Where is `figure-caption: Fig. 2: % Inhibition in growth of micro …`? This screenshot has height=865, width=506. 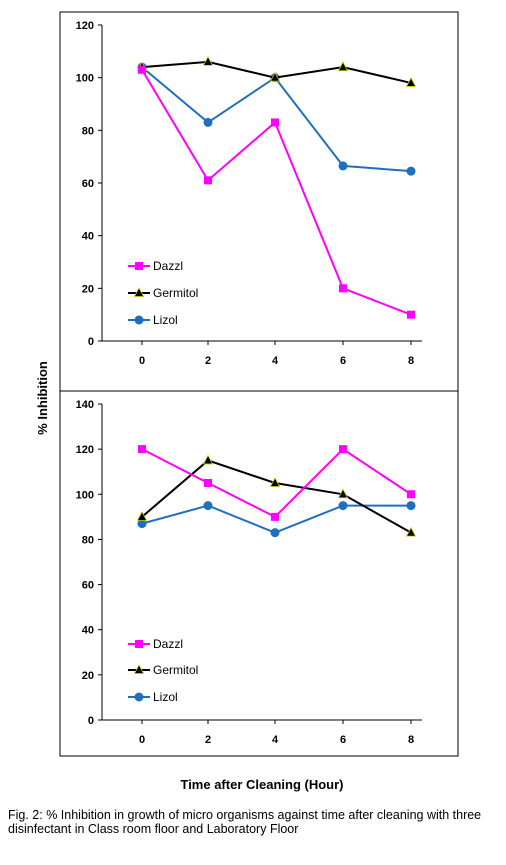 figure-caption: Fig. 2: % Inhibition in growth of micro … is located at coordinates (245, 822).